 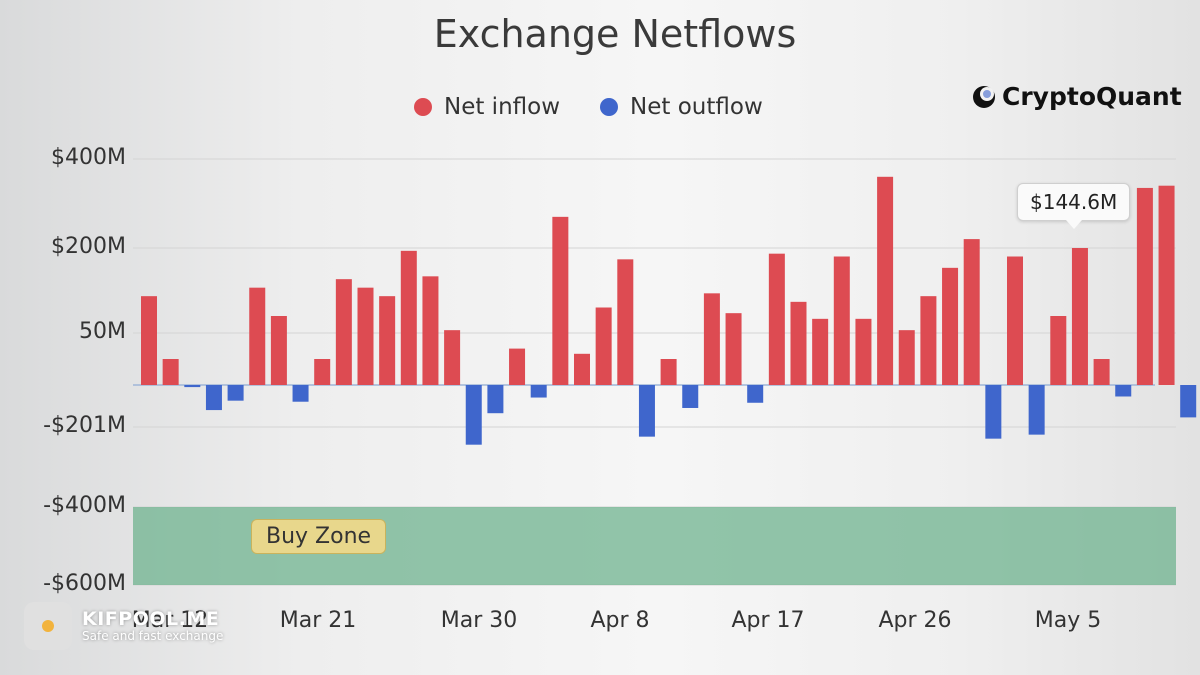 What do you see at coordinates (423, 107) in the screenshot?
I see `legend-swatch-inflow` at bounding box center [423, 107].